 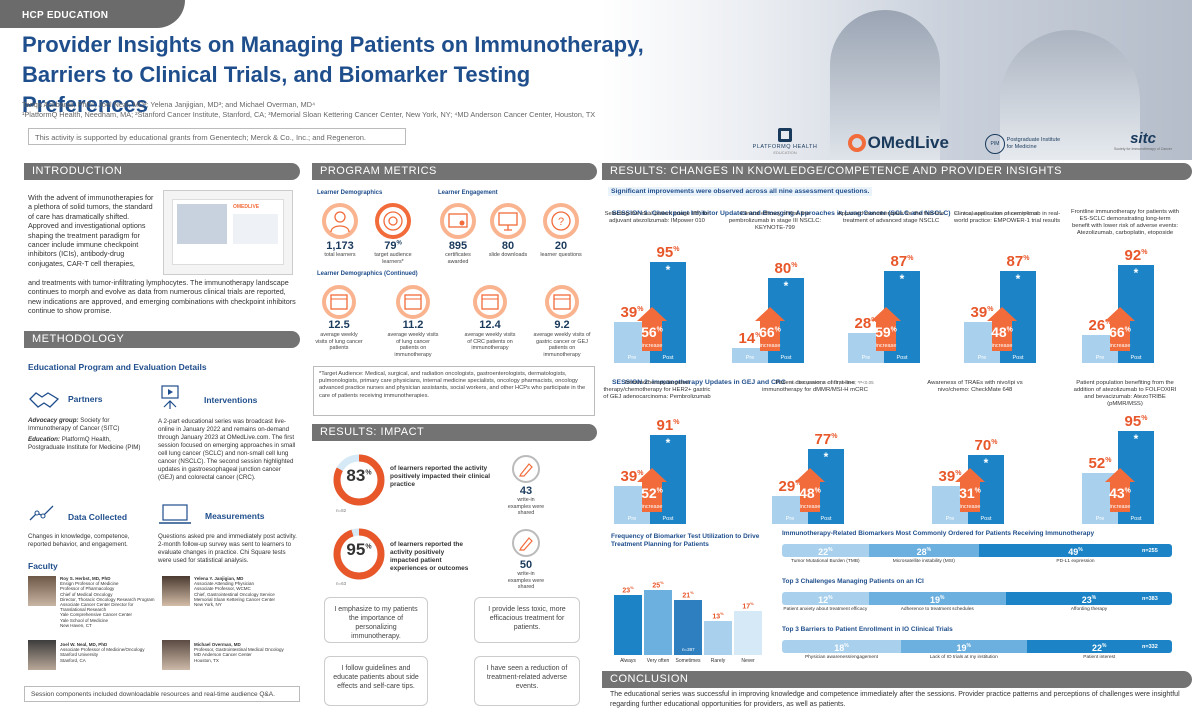 I want to click on freq-value-4: 17%, so click(x=748, y=605).